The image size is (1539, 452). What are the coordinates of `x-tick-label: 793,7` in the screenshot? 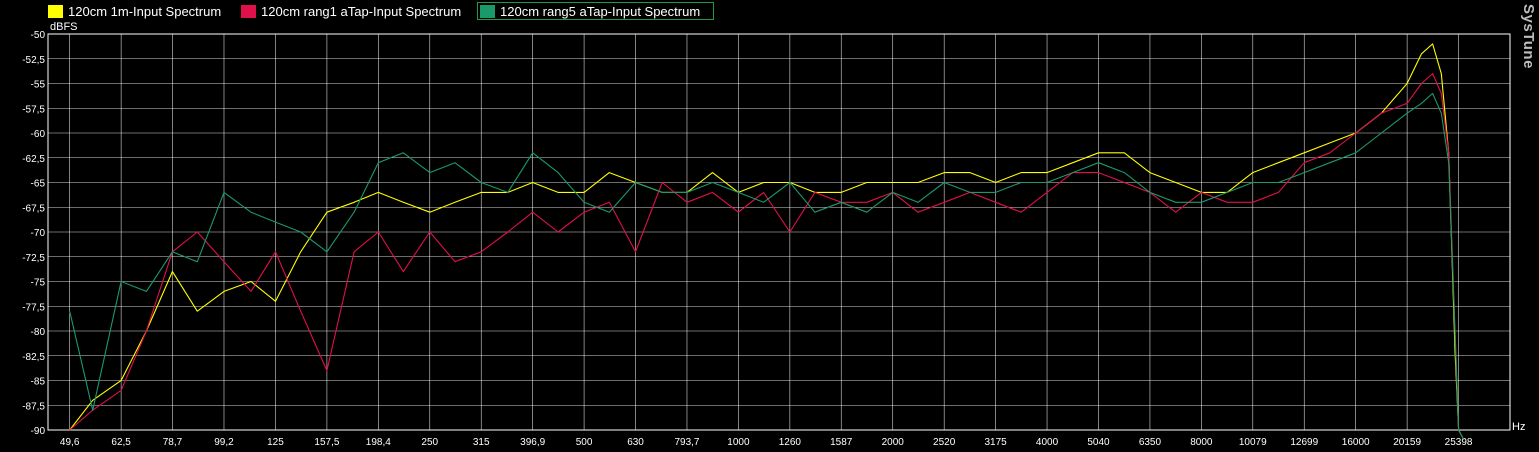 It's located at (686, 442).